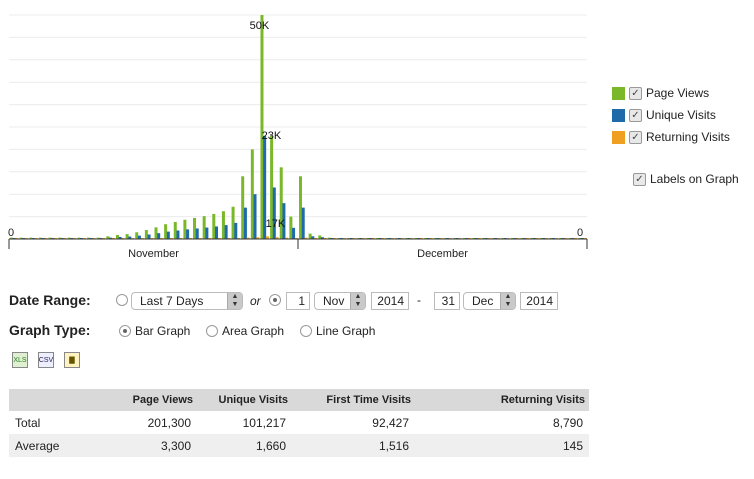 The height and width of the screenshot is (479, 754). I want to click on line-graph-radio, so click(306, 331).